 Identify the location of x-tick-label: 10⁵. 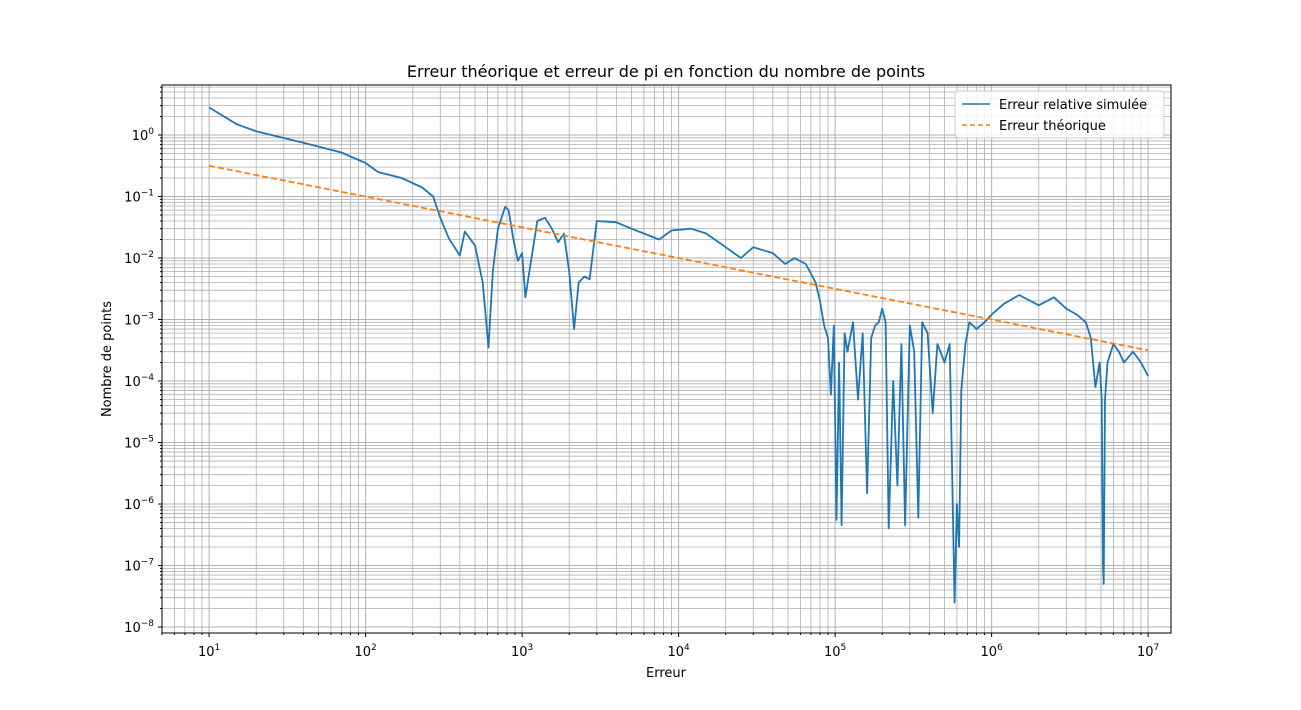
(835, 651).